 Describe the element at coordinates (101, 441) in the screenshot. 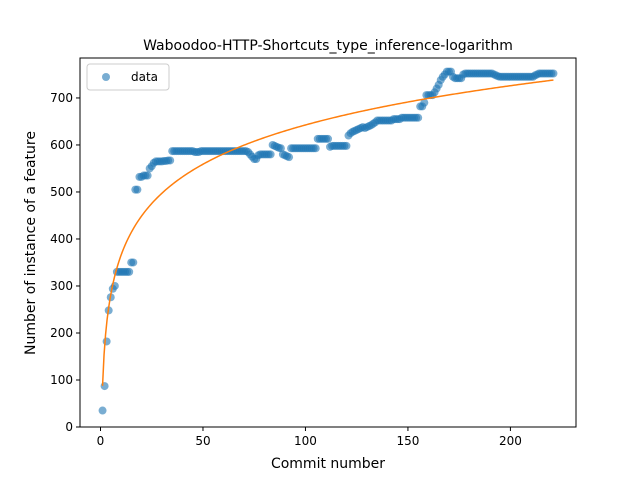

I see `x-tick-label: 0` at that location.